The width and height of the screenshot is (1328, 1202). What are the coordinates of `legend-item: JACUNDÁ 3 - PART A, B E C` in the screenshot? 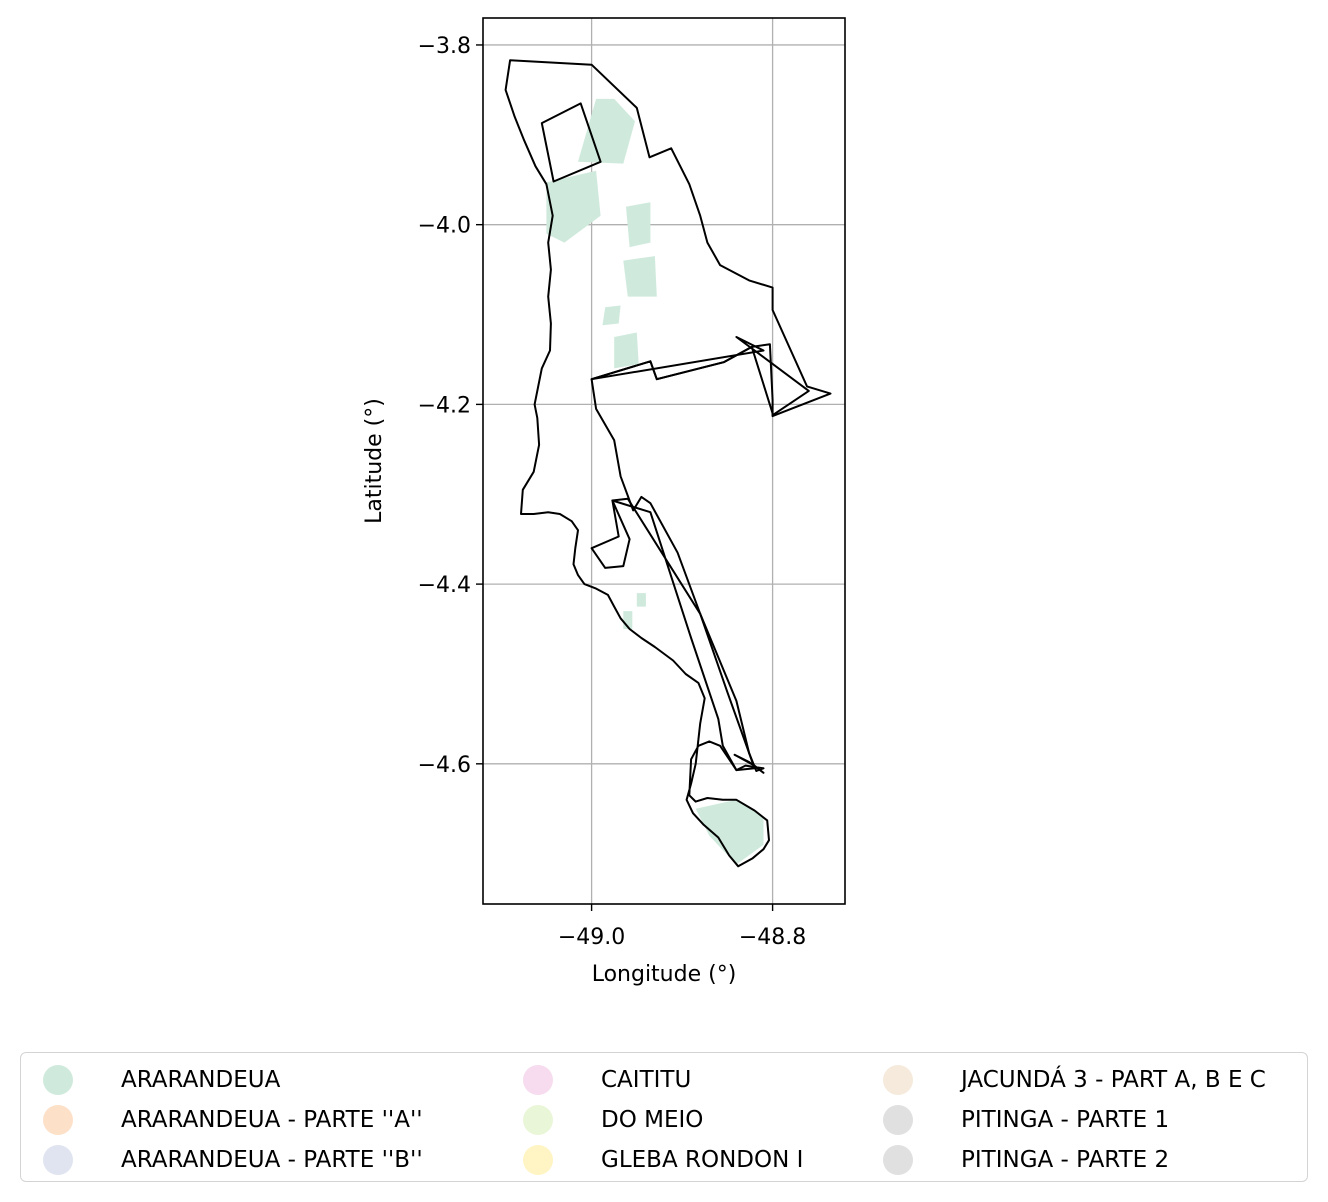 It's located at (1074, 1080).